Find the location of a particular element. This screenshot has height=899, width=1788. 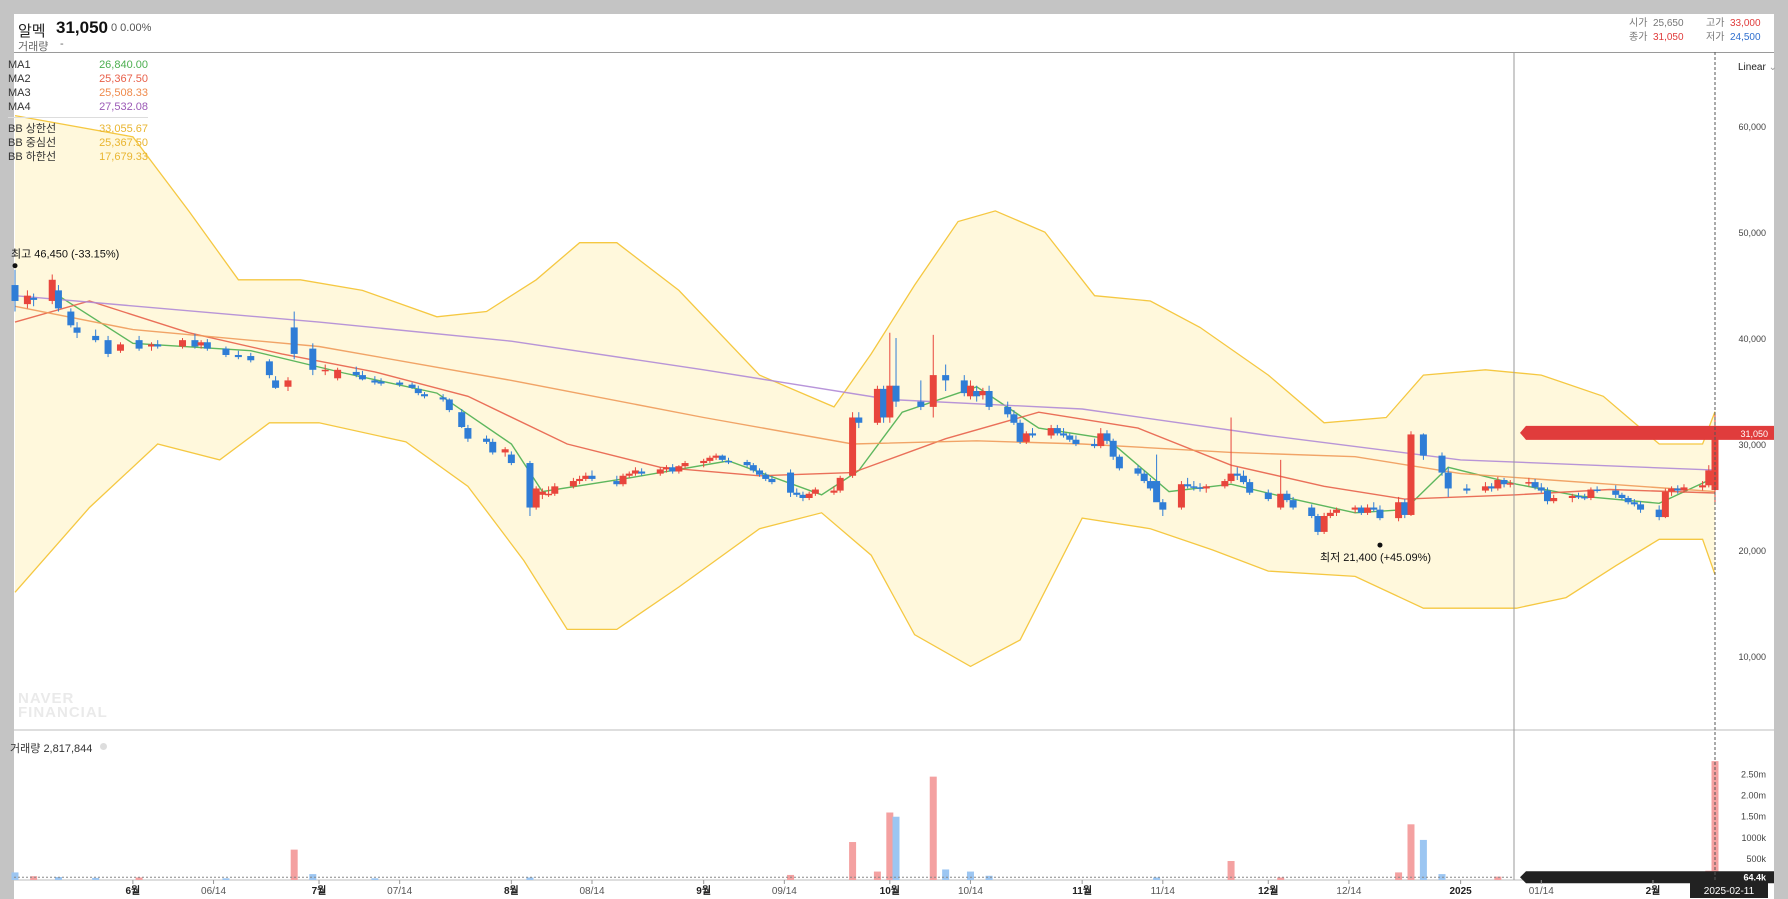

annotation-label: 최저 21,400 (+45.09%) is located at coordinates (1375, 557).